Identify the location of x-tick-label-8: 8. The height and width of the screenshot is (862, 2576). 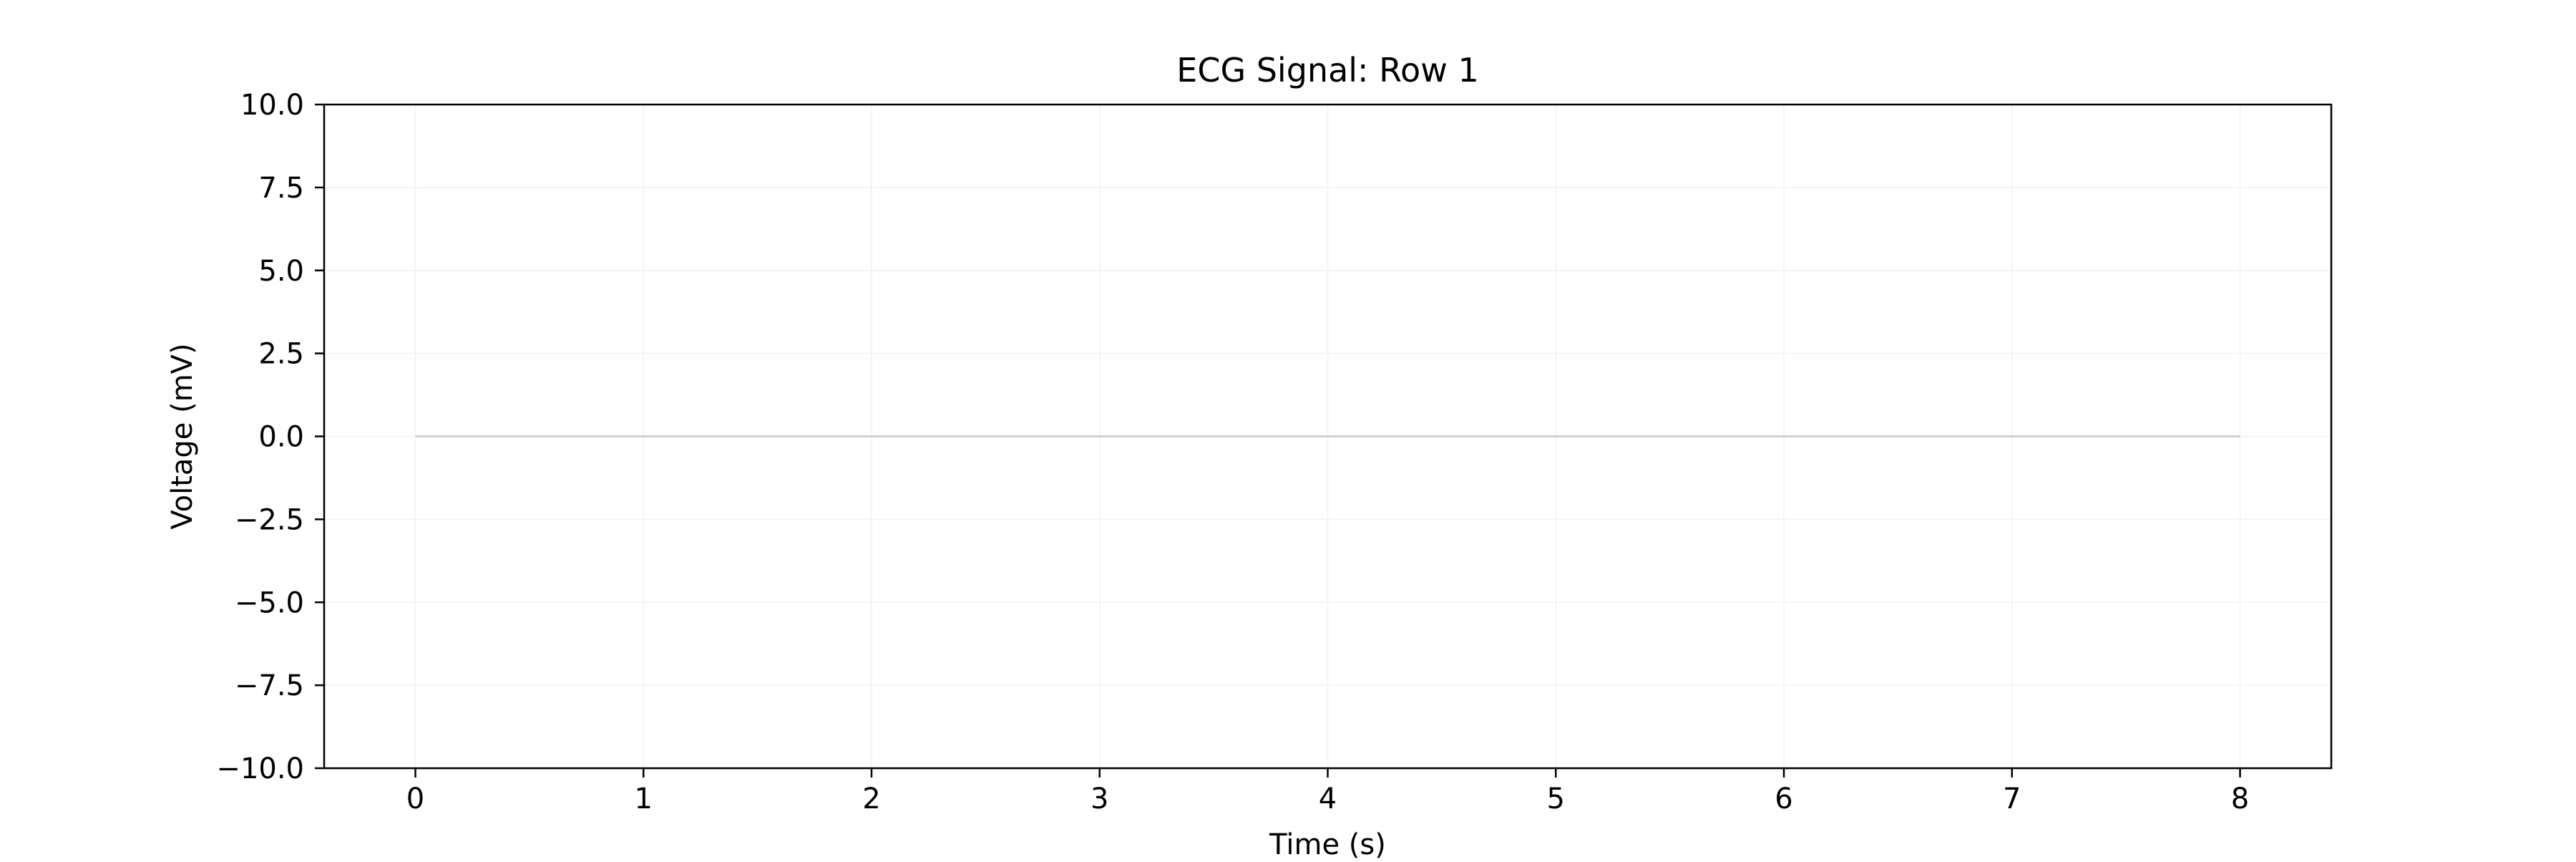
(2240, 799).